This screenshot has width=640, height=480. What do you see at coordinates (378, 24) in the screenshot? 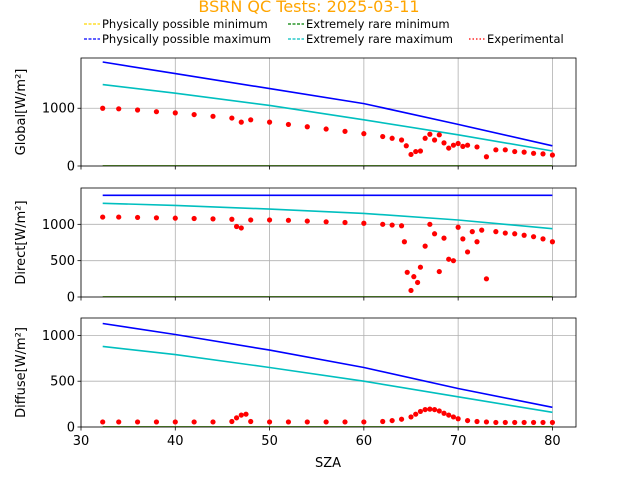
I see `legend-label: Extremely rare minimum` at bounding box center [378, 24].